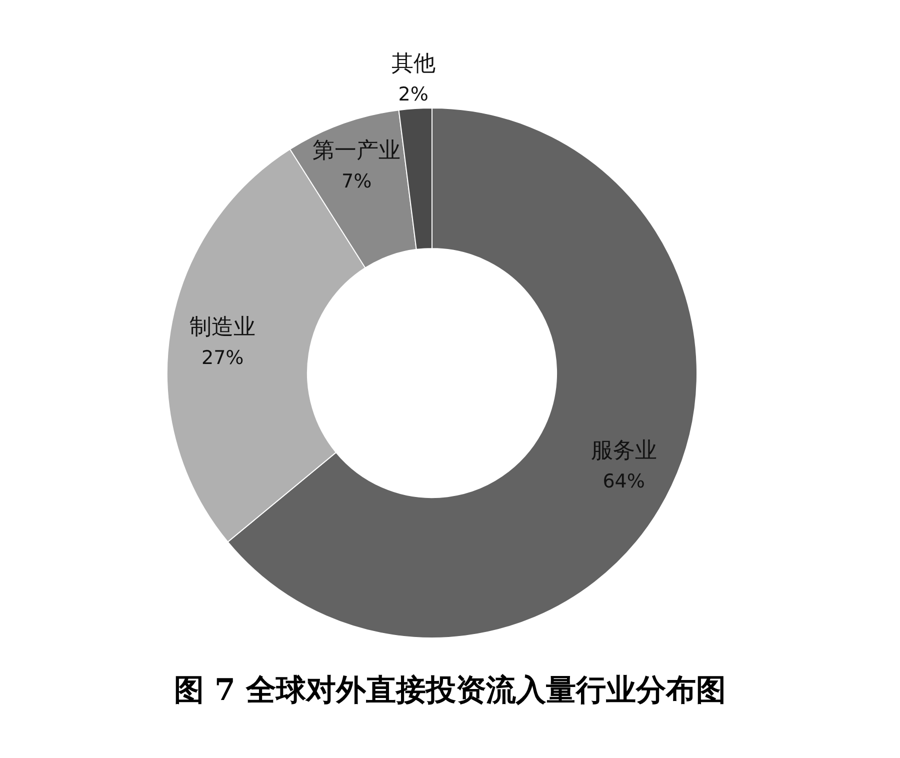 The height and width of the screenshot is (758, 900). I want to click on data-label: 27%, so click(222, 357).